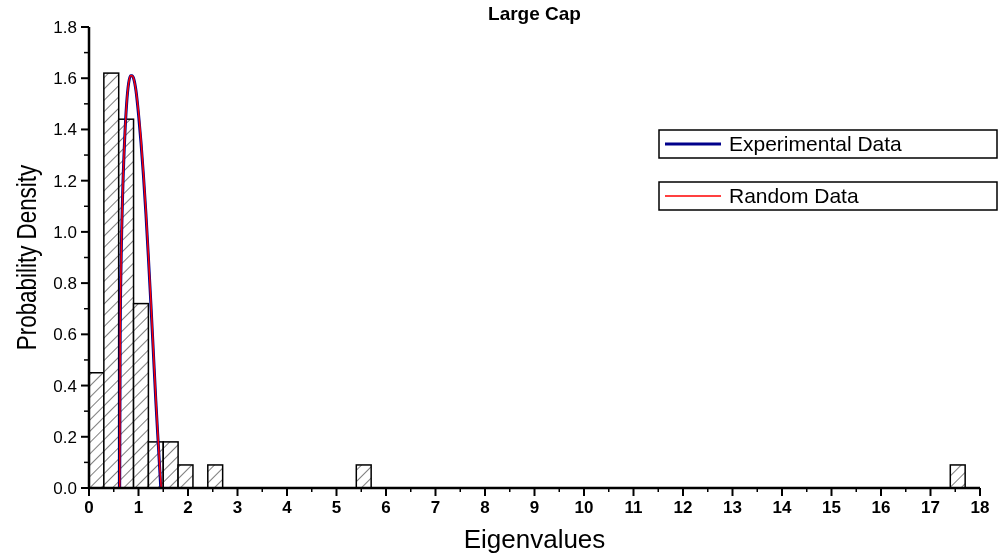  I want to click on y-tick-label: 1.2, so click(65, 181).